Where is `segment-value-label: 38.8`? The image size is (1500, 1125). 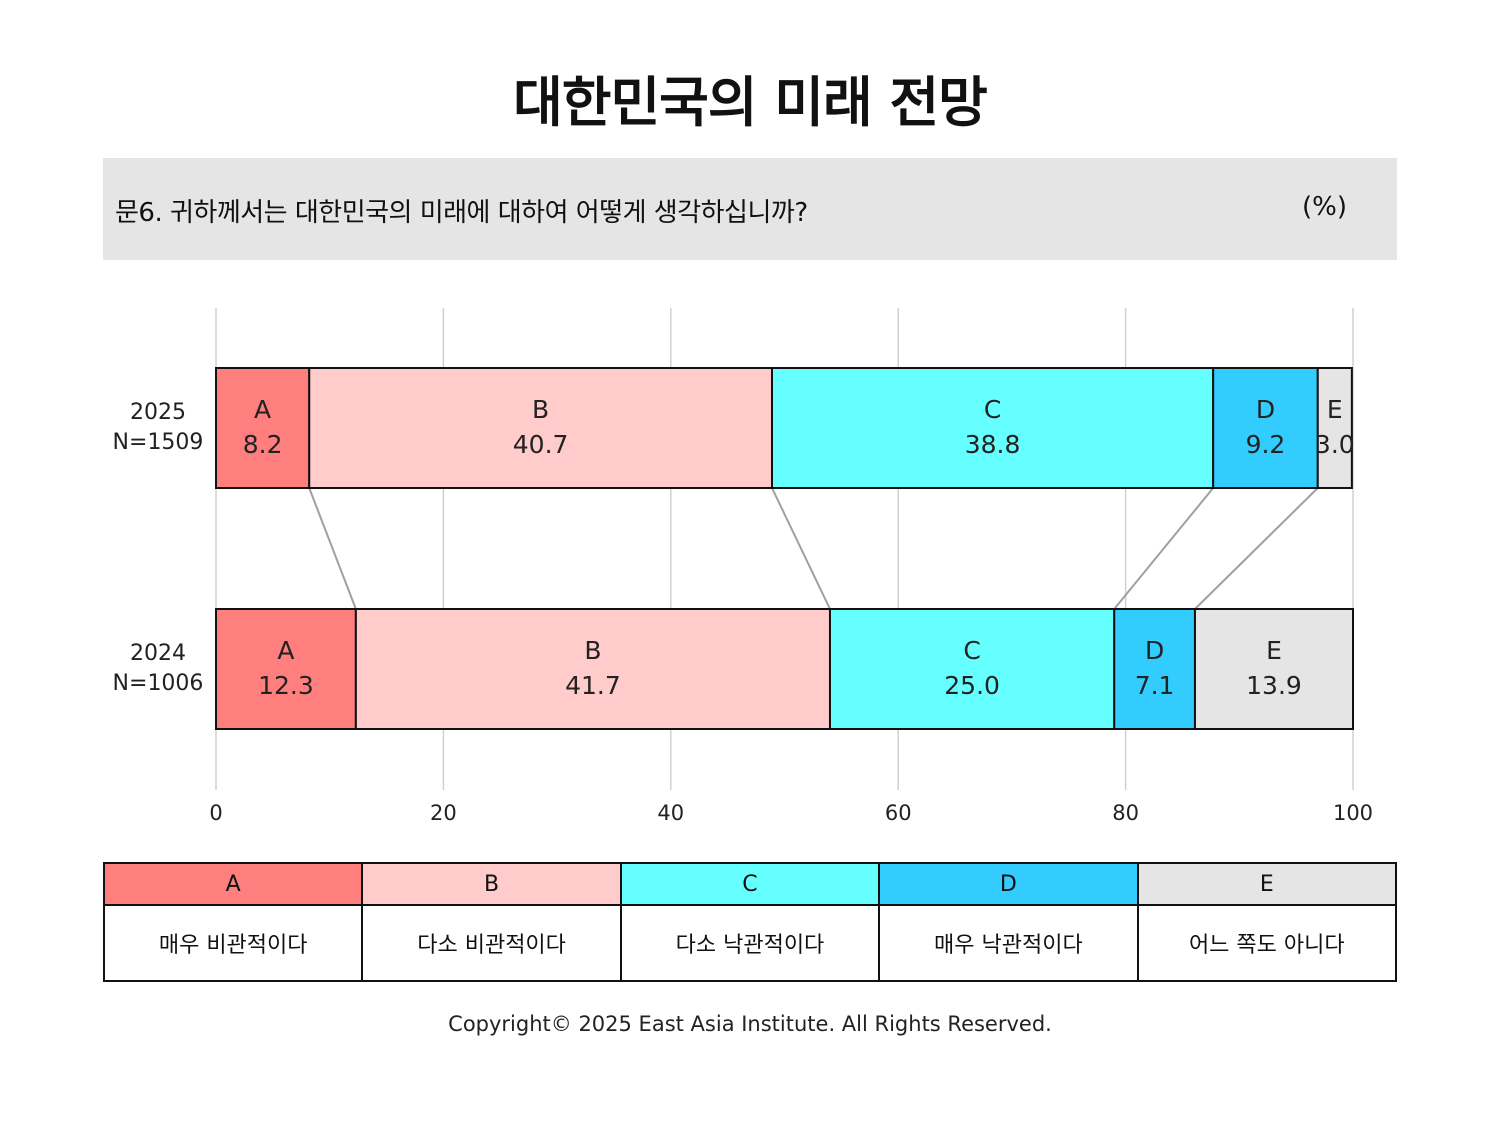
segment-value-label: 38.8 is located at coordinates (993, 444).